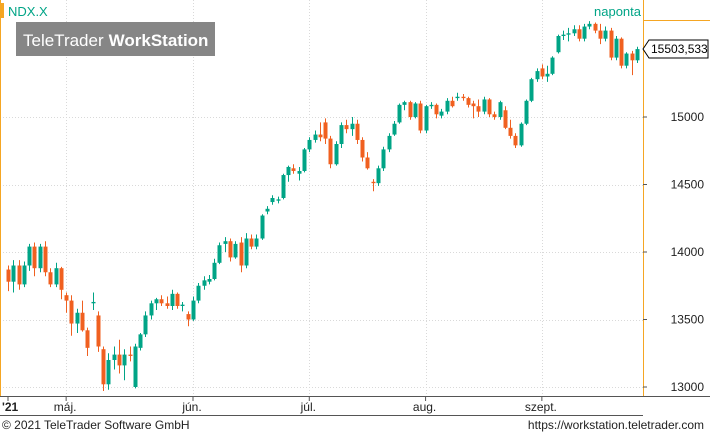 This screenshot has height=434, width=710. Describe the element at coordinates (688, 320) in the screenshot. I see `y-tick-label: 13500` at that location.